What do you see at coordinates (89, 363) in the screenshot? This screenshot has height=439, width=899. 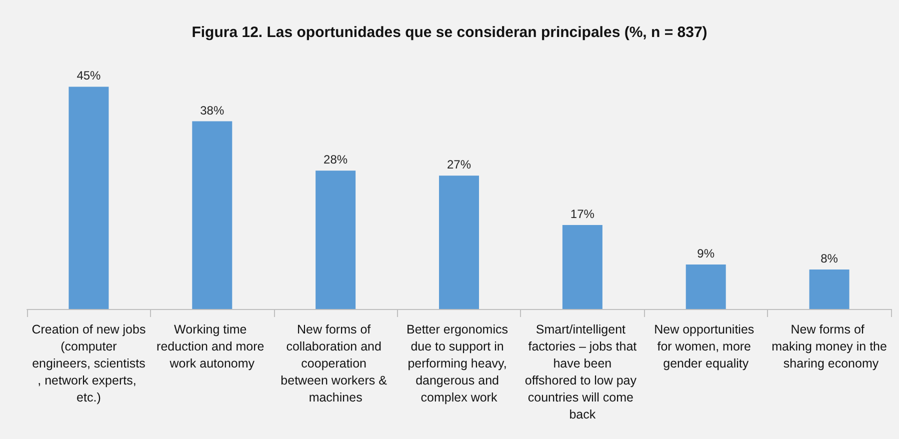 I see `x-tick-label: Creation of new jobs (computer engineers, scientists, network experts, etc.)` at bounding box center [89, 363].